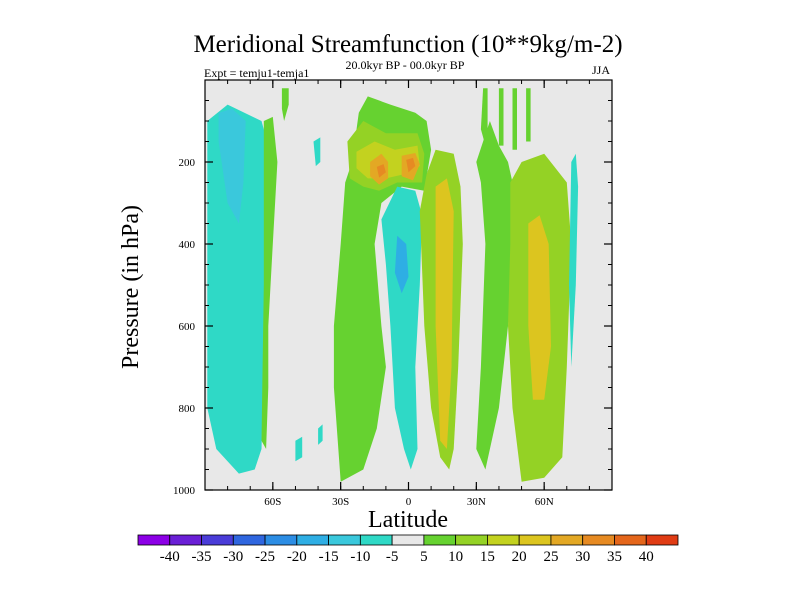  Describe the element at coordinates (405, 65) in the screenshot. I see `period-annotation: 20.0kyr BP - 00.0kyr BP` at that location.